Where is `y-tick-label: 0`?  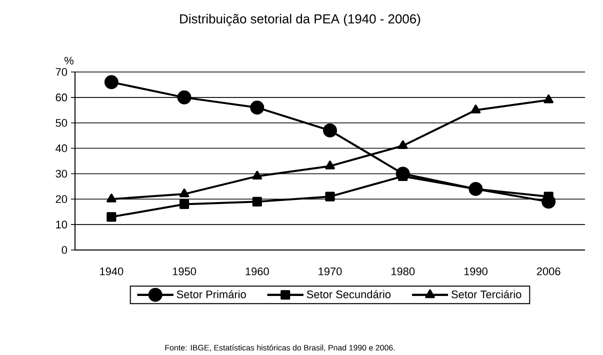
y-tick-label: 0 is located at coordinates (65, 250).